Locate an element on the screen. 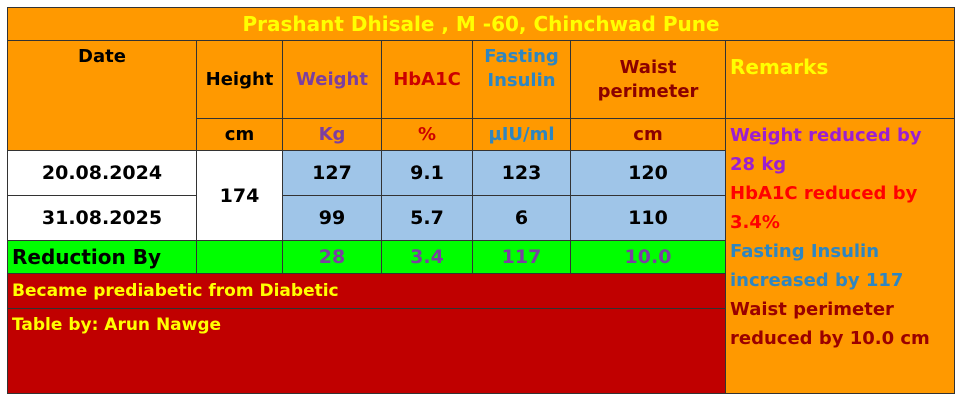 Image resolution: width=960 pixels, height=400 pixels. row1-insulin: 123 is located at coordinates (521, 173).